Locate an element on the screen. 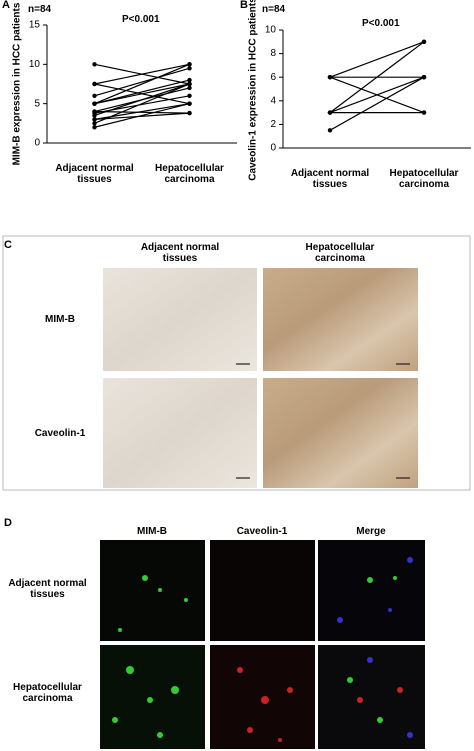  row-label: Adjacent normal tissues is located at coordinates (47, 589).